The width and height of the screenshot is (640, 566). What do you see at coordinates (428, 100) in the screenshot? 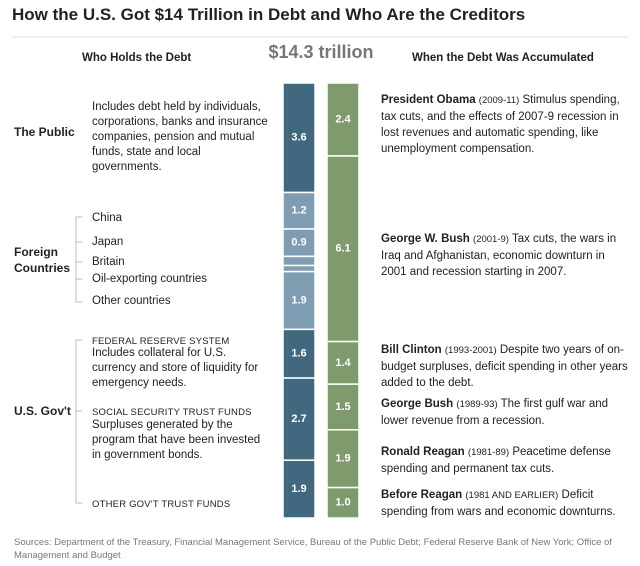
I see `president: President Obama` at bounding box center [428, 100].